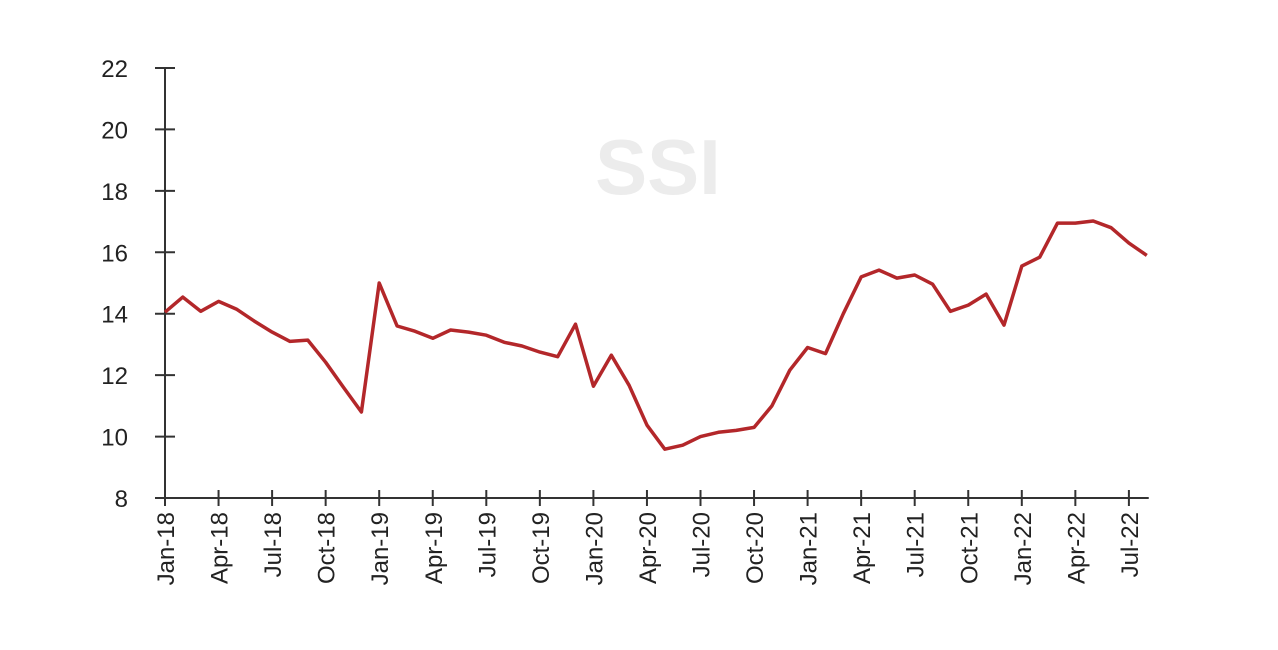 The width and height of the screenshot is (1278, 650). Describe the element at coordinates (1023, 548) in the screenshot. I see `x-tick-label: Jan-22` at that location.